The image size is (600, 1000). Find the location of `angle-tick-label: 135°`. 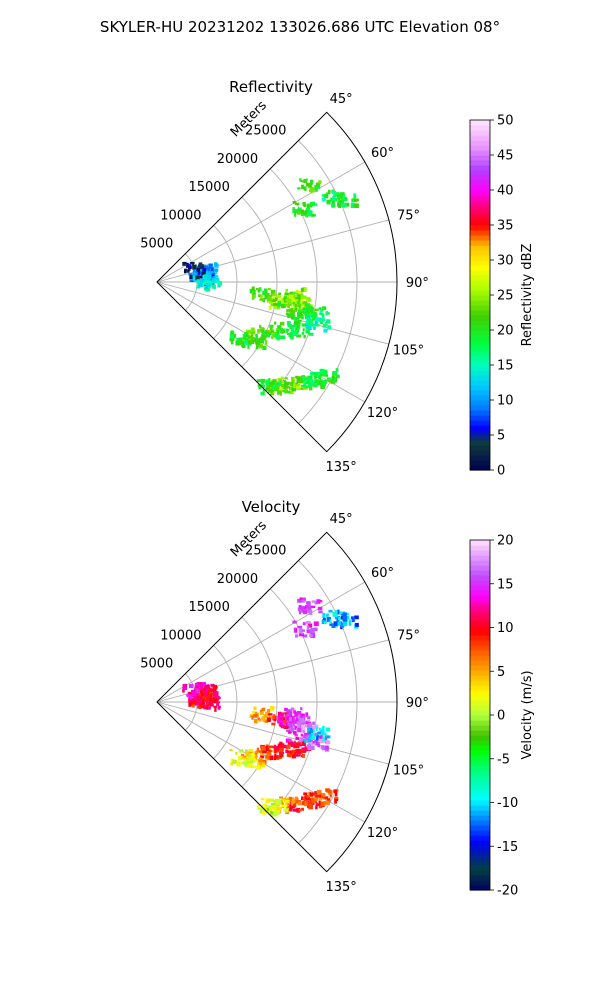

angle-tick-label: 135° is located at coordinates (340, 887).